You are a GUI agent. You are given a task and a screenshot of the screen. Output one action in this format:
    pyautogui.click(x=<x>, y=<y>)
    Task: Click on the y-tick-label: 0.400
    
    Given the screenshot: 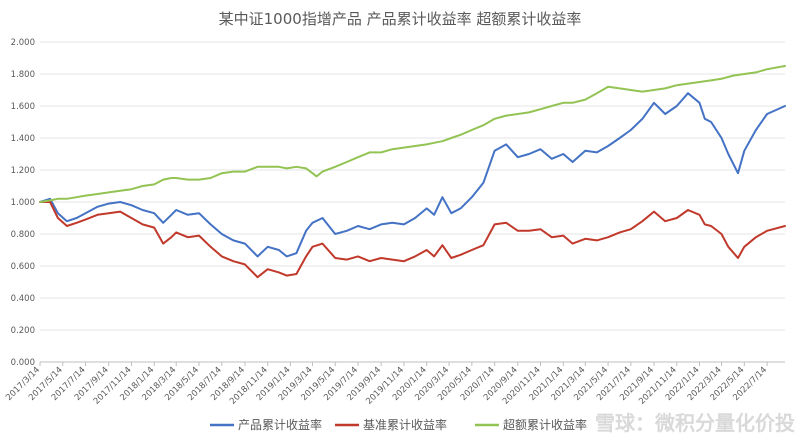 What is the action you would take?
    pyautogui.click(x=23, y=299)
    